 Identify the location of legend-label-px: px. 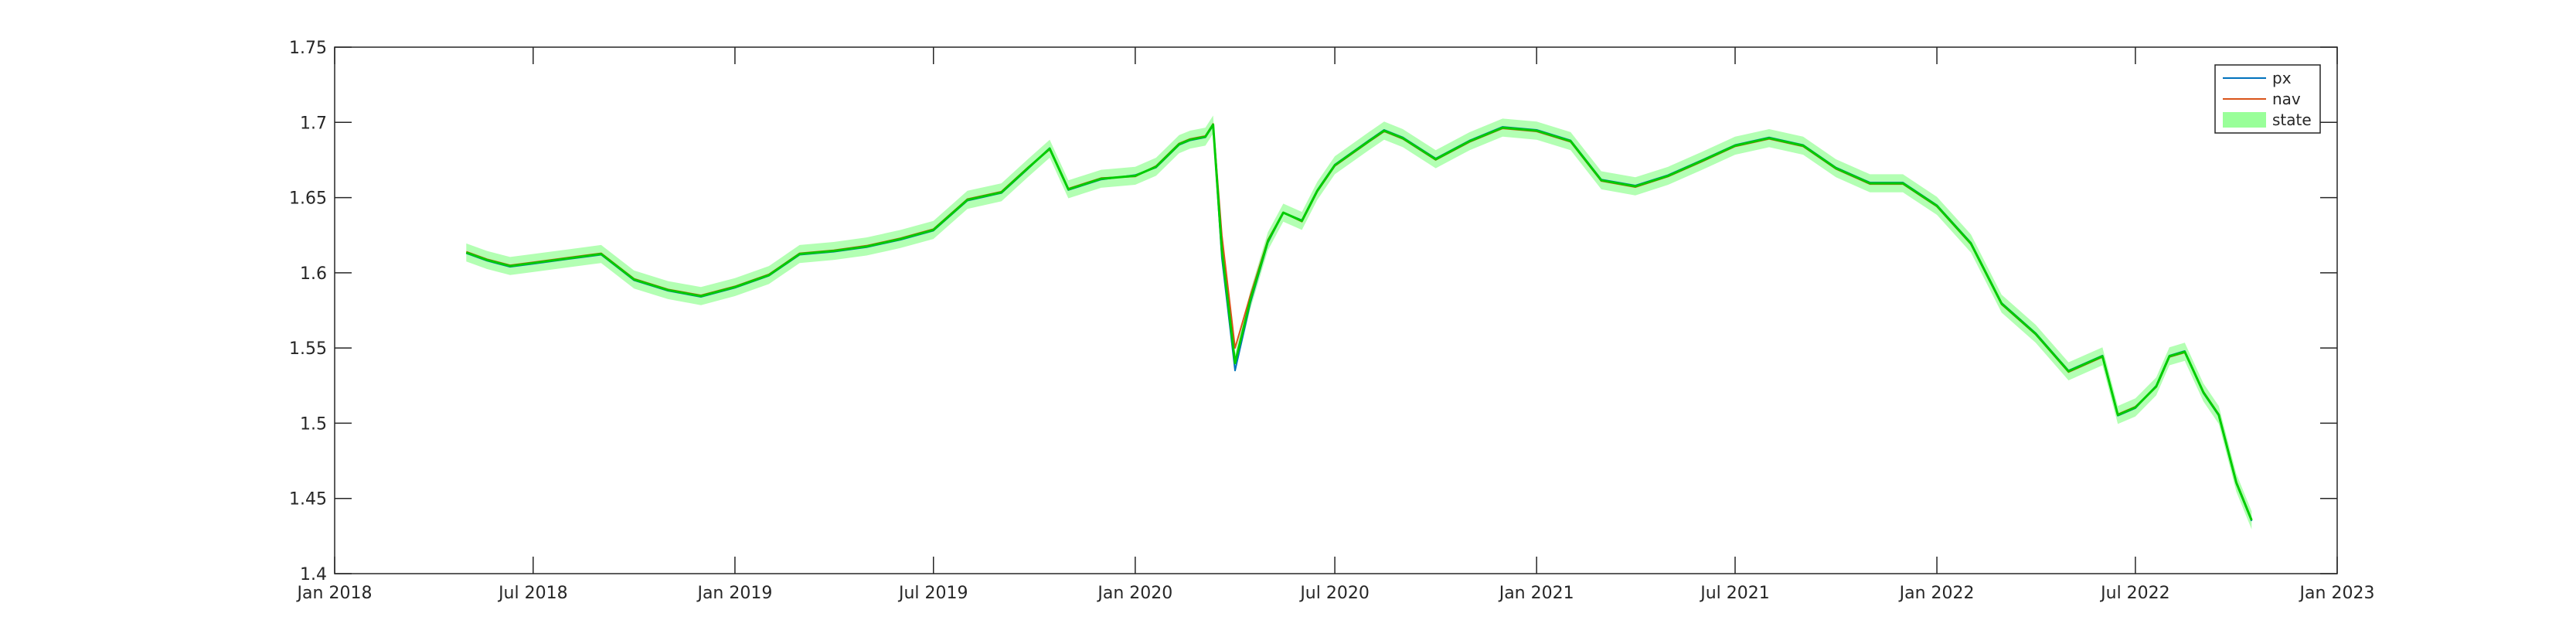
(2282, 78).